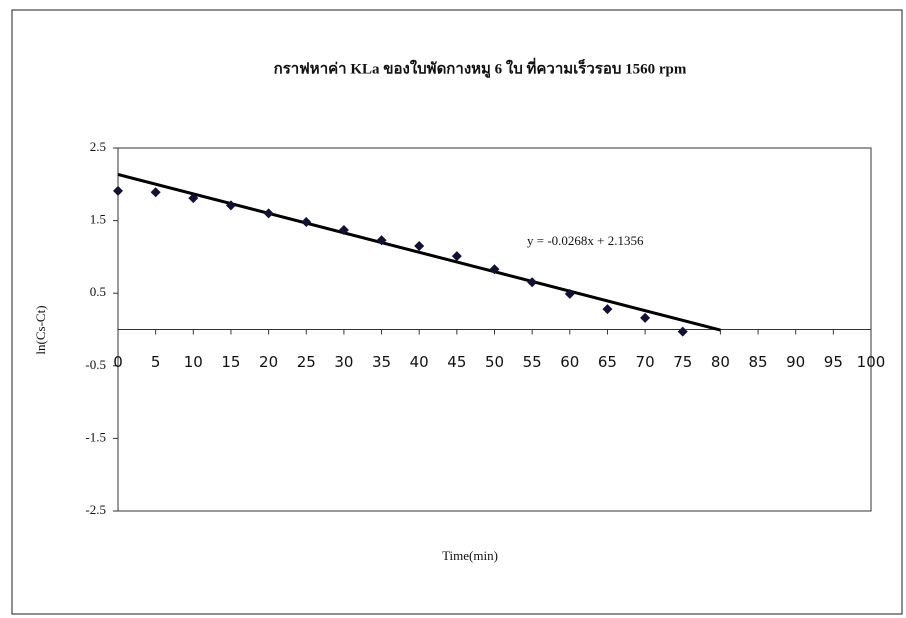 The image size is (906, 618). What do you see at coordinates (306, 362) in the screenshot?
I see `x-tick-label: 25` at bounding box center [306, 362].